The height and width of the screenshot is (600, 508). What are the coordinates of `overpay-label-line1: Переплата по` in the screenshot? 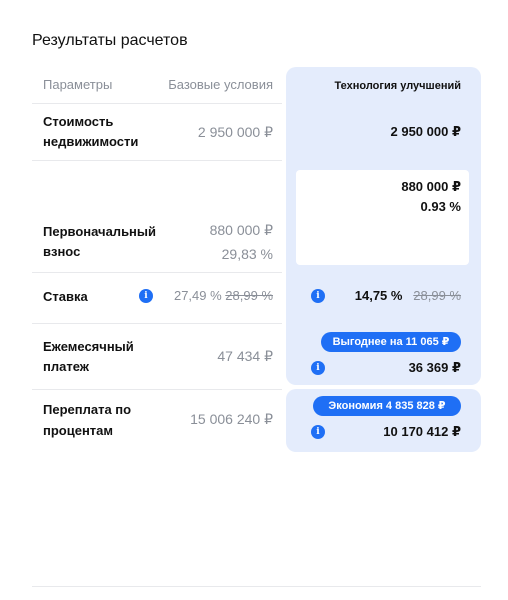 It's located at (87, 409).